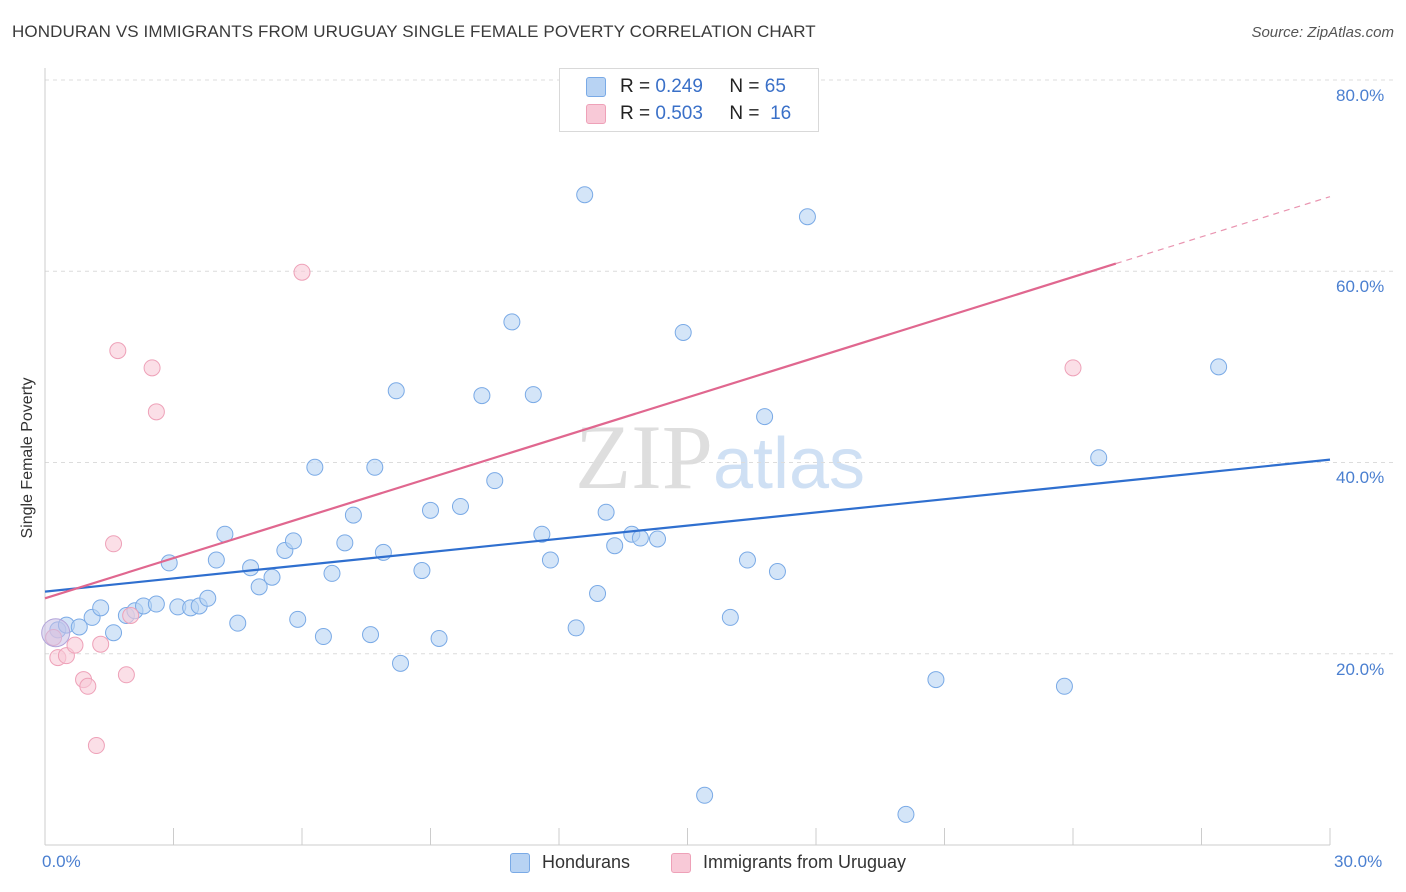 The width and height of the screenshot is (1406, 892). I want to click on hondurans-trendline, so click(687, 525).